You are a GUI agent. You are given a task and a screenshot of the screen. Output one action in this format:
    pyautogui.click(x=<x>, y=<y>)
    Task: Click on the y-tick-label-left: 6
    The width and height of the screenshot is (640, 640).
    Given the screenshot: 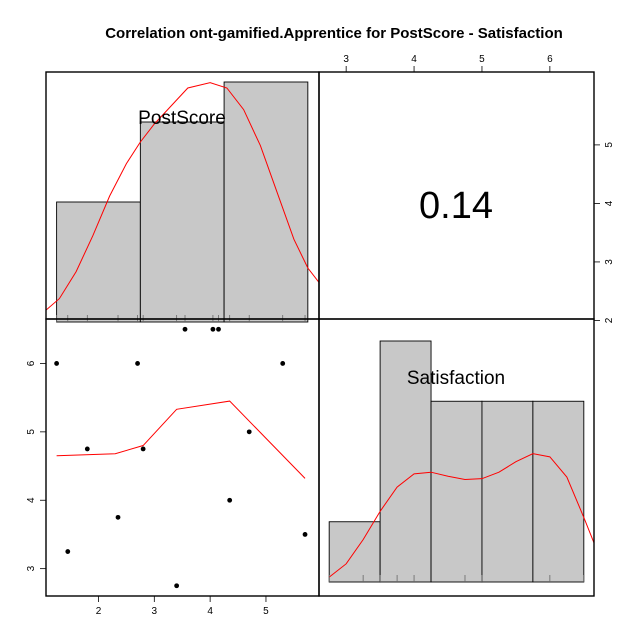 What is the action you would take?
    pyautogui.click(x=31, y=363)
    